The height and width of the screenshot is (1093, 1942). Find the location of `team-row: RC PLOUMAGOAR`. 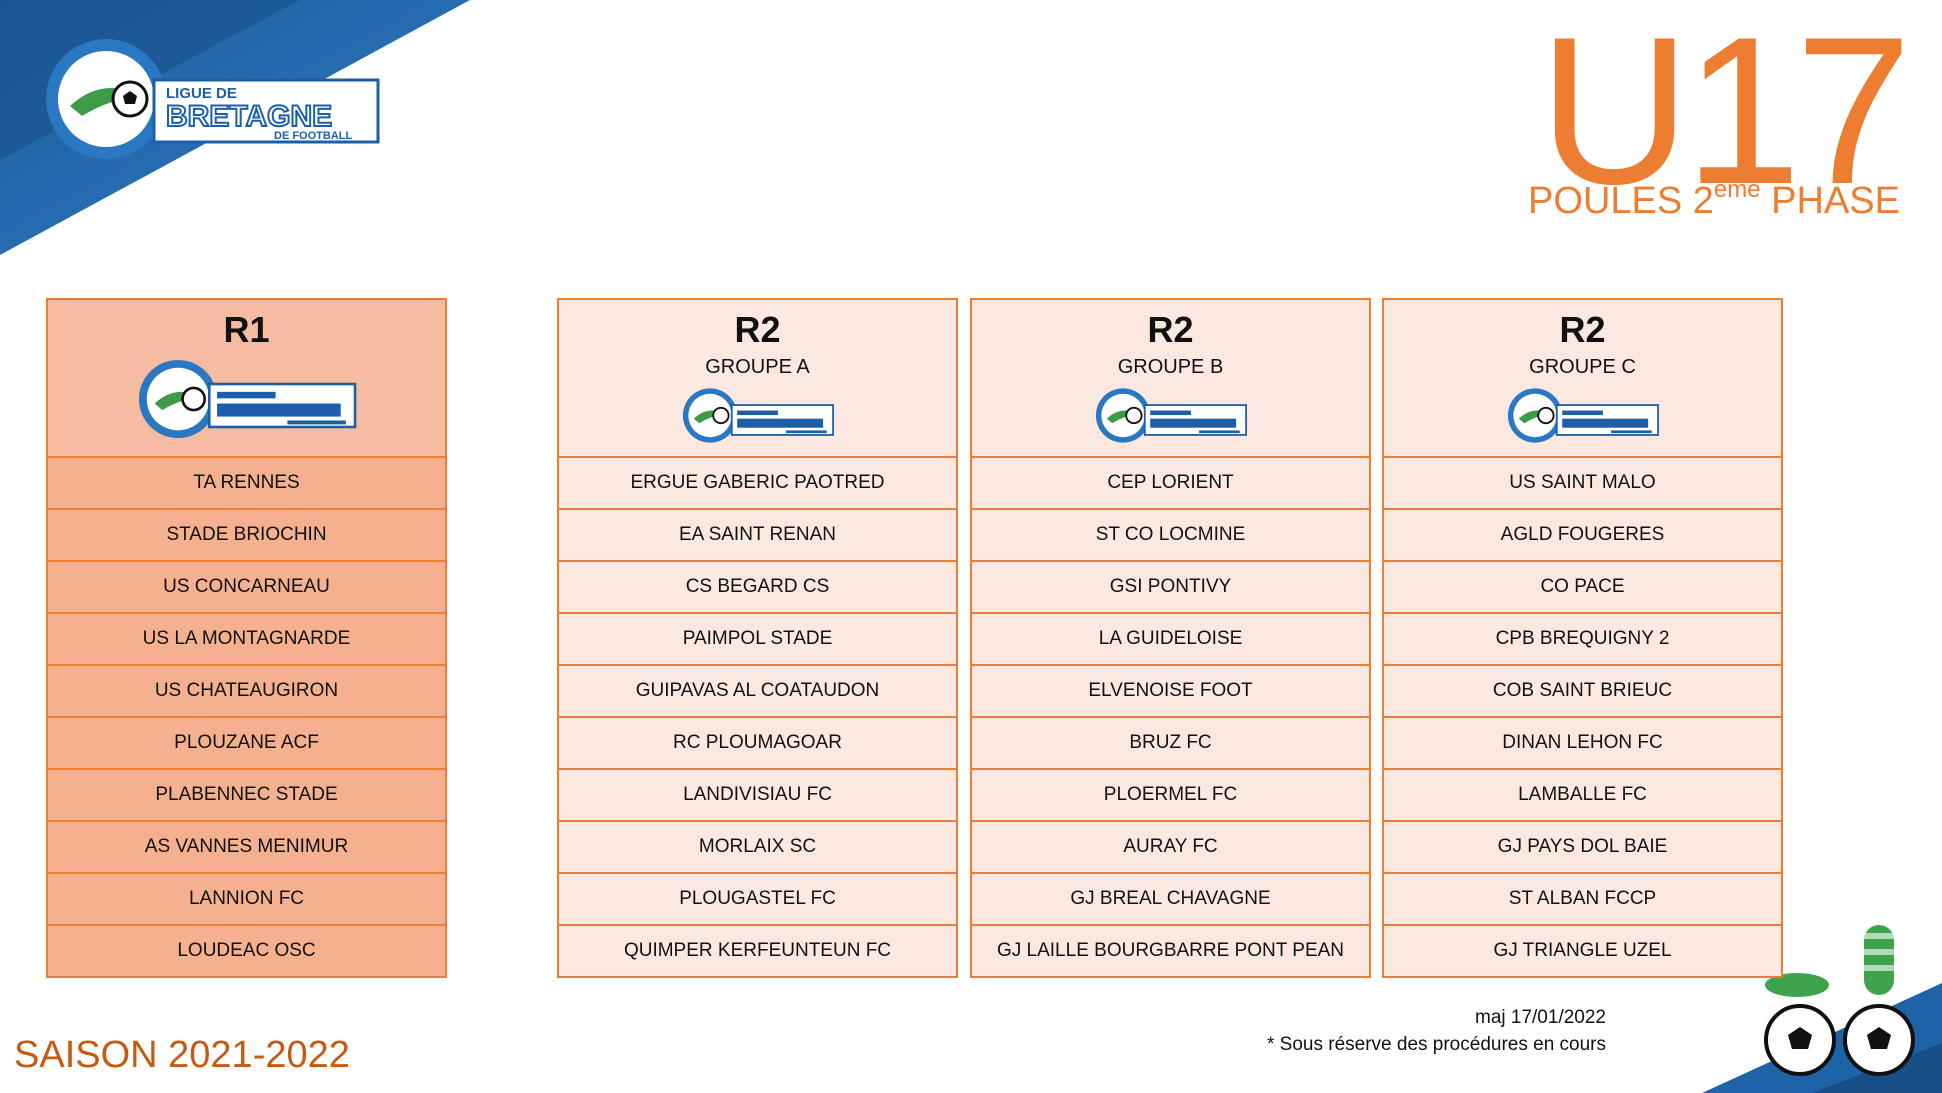

team-row: RC PLOUMAGOAR is located at coordinates (757, 744).